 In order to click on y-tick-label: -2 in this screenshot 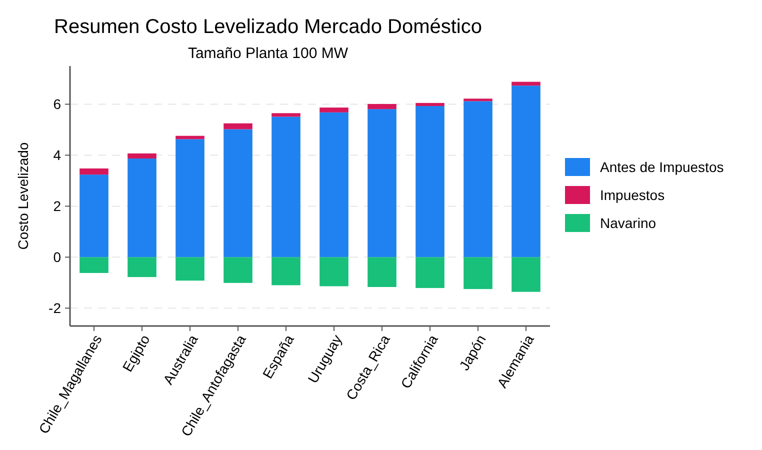, I will do `click(55, 308)`.